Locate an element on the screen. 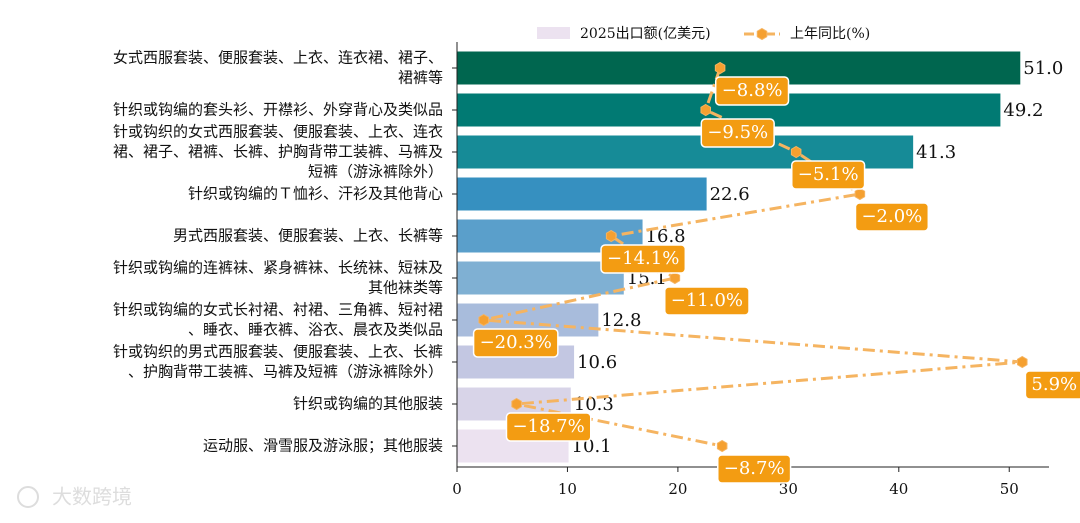 This screenshot has height=523, width=1080. category-label: 、护胸背带工装裤、马裤及短裤（游泳裤除外） is located at coordinates (285, 372).